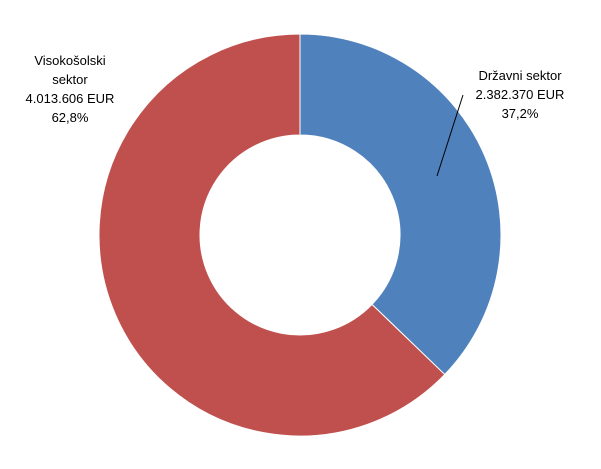  What do you see at coordinates (70, 98) in the screenshot?
I see `amount-label: 4.013.606 EUR` at bounding box center [70, 98].